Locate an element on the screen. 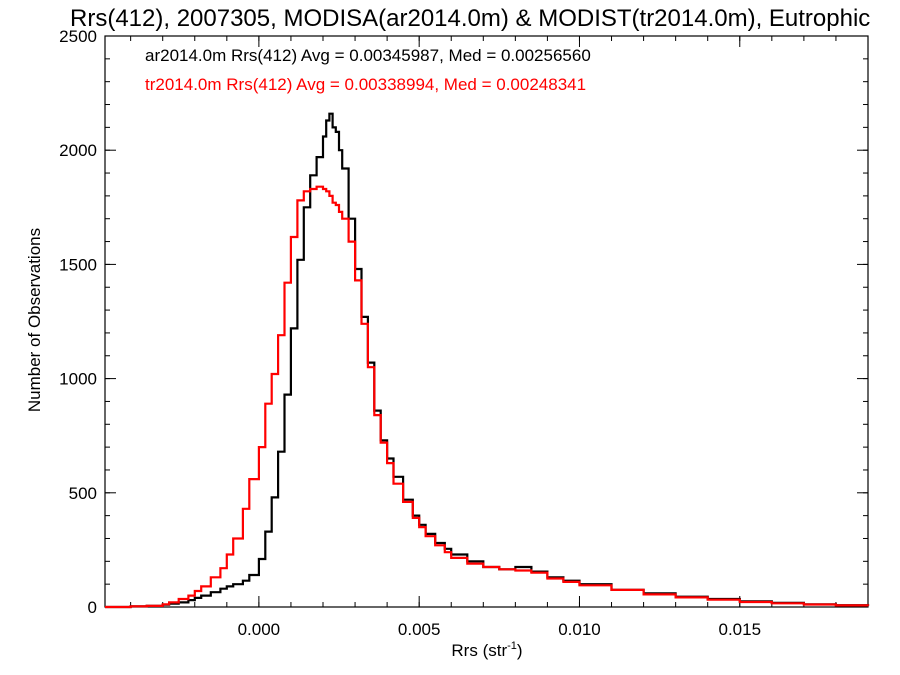  y-tick-label: 500 is located at coordinates (83, 493).